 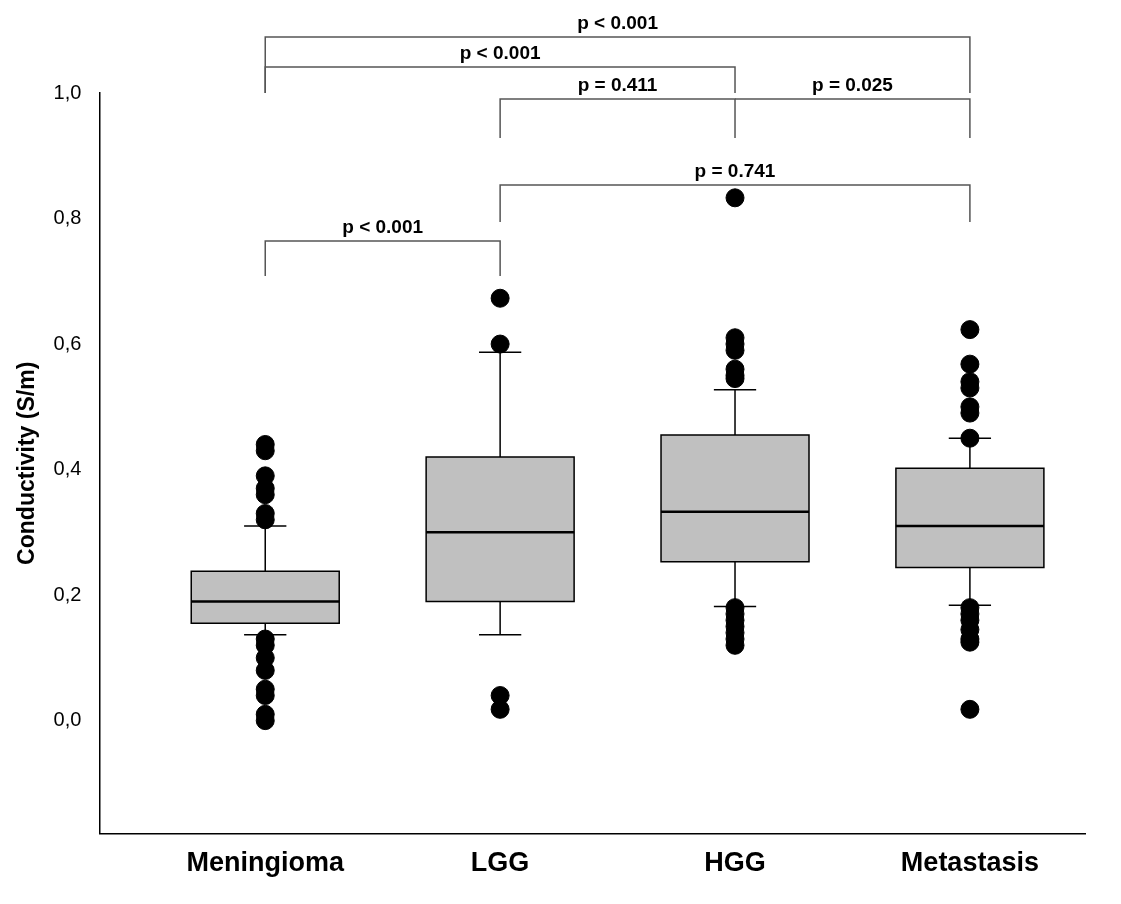 What do you see at coordinates (67, 719) in the screenshot?
I see `y-tick-label: 0,0` at bounding box center [67, 719].